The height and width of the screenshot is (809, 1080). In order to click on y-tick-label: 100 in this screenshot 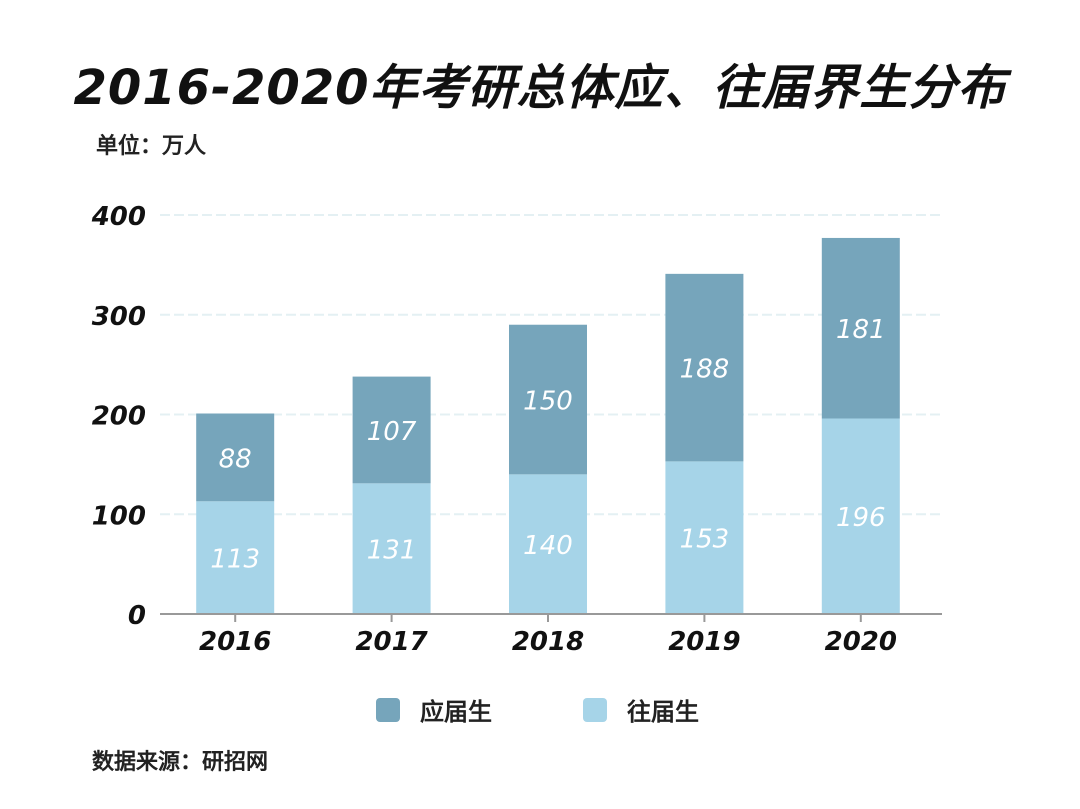, I will do `click(119, 516)`.